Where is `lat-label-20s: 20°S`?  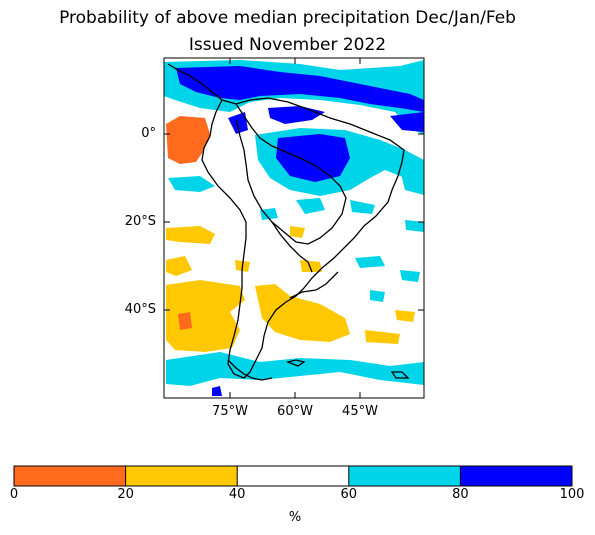
lat-label-20s: 20°S is located at coordinates (140, 221).